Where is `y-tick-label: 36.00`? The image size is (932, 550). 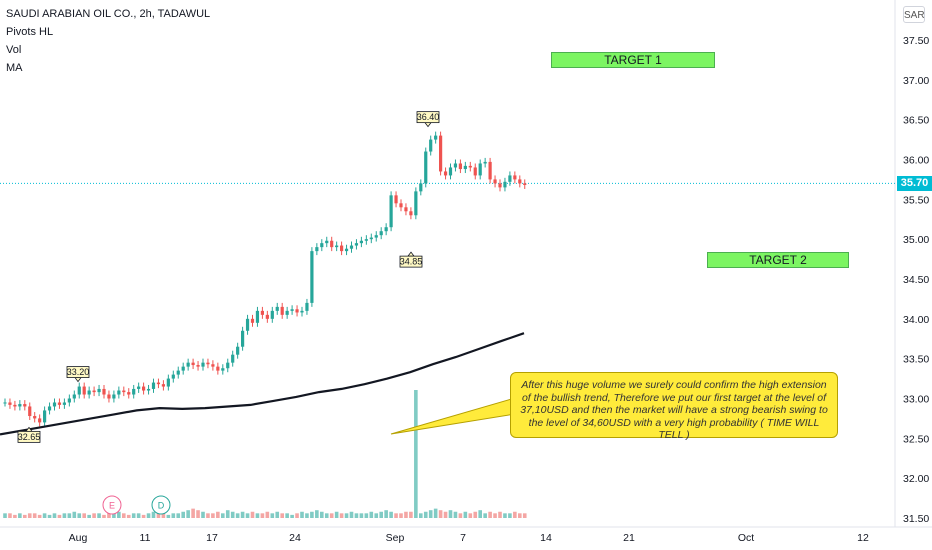
y-tick-label: 36.00 is located at coordinates (916, 161).